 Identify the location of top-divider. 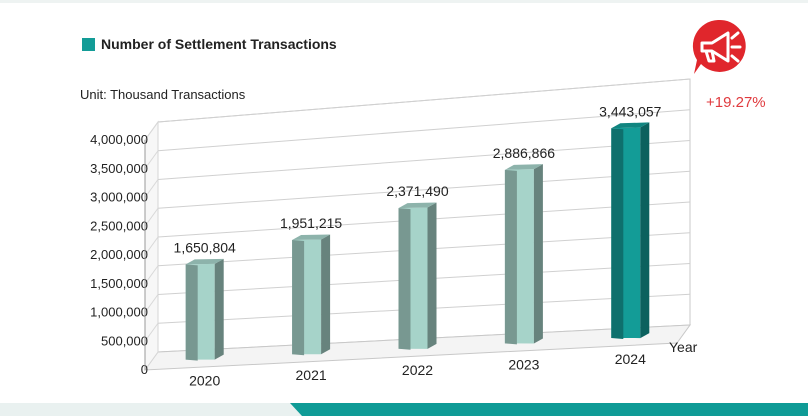
(404, 1).